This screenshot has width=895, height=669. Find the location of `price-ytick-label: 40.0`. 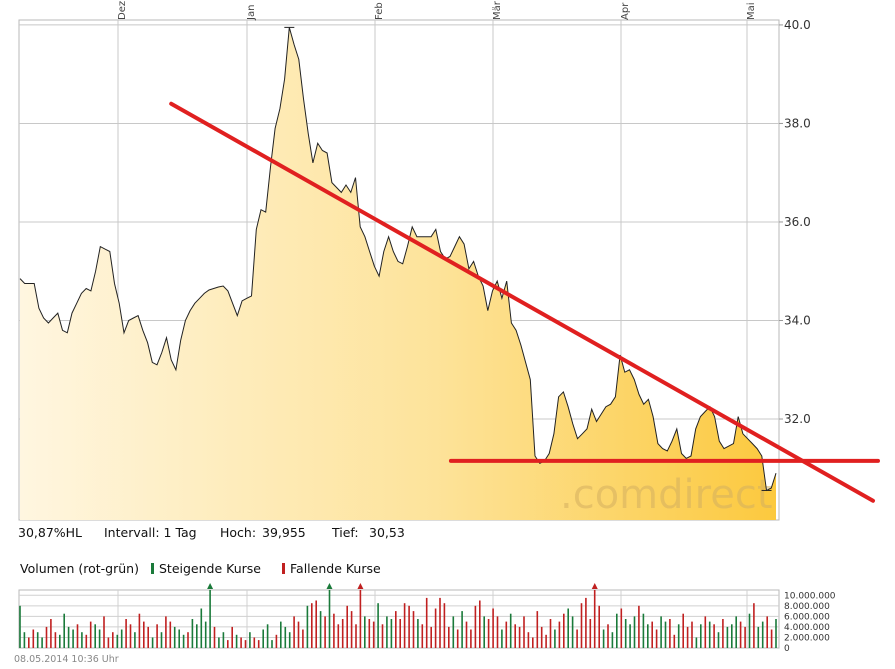

price-ytick-label: 40.0 is located at coordinates (797, 25).